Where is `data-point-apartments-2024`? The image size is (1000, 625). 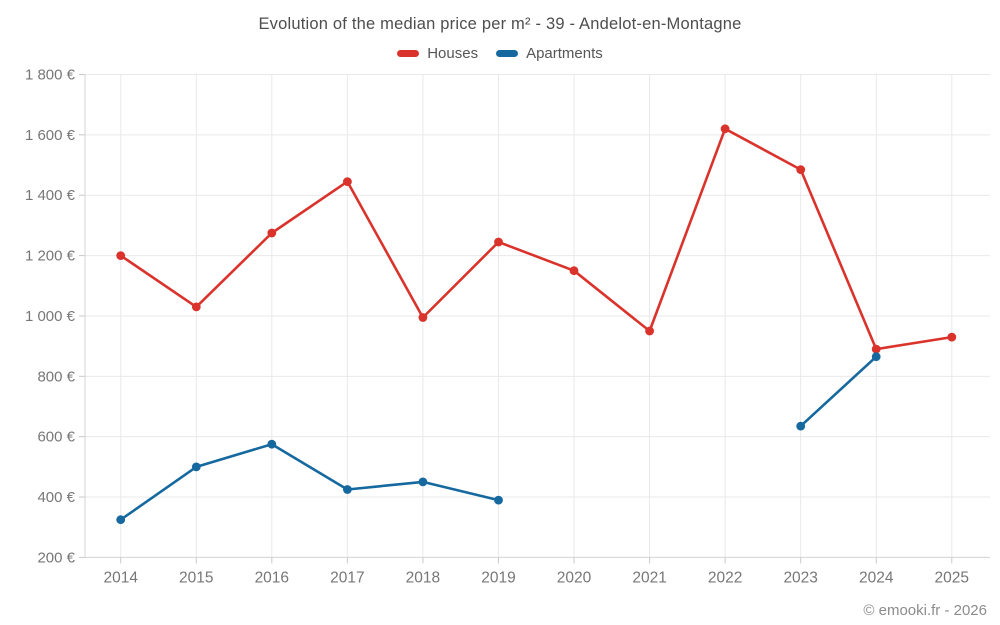
data-point-apartments-2024 is located at coordinates (876, 357).